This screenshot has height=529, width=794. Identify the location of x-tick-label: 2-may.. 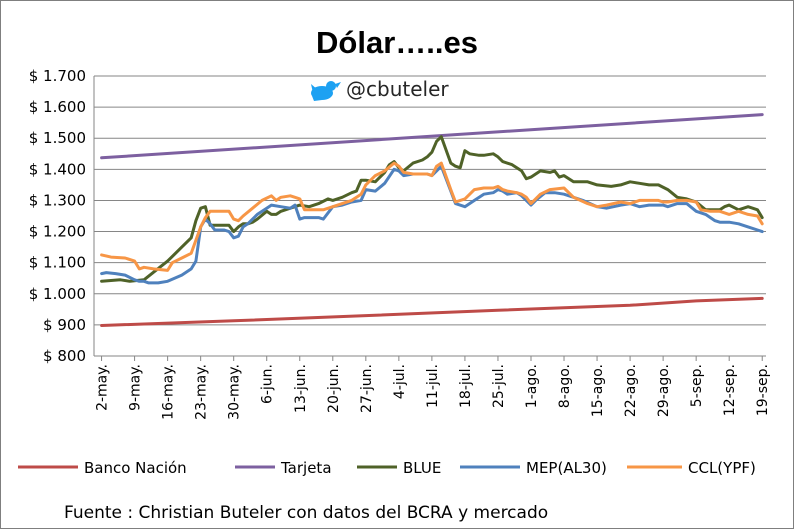
(103, 387).